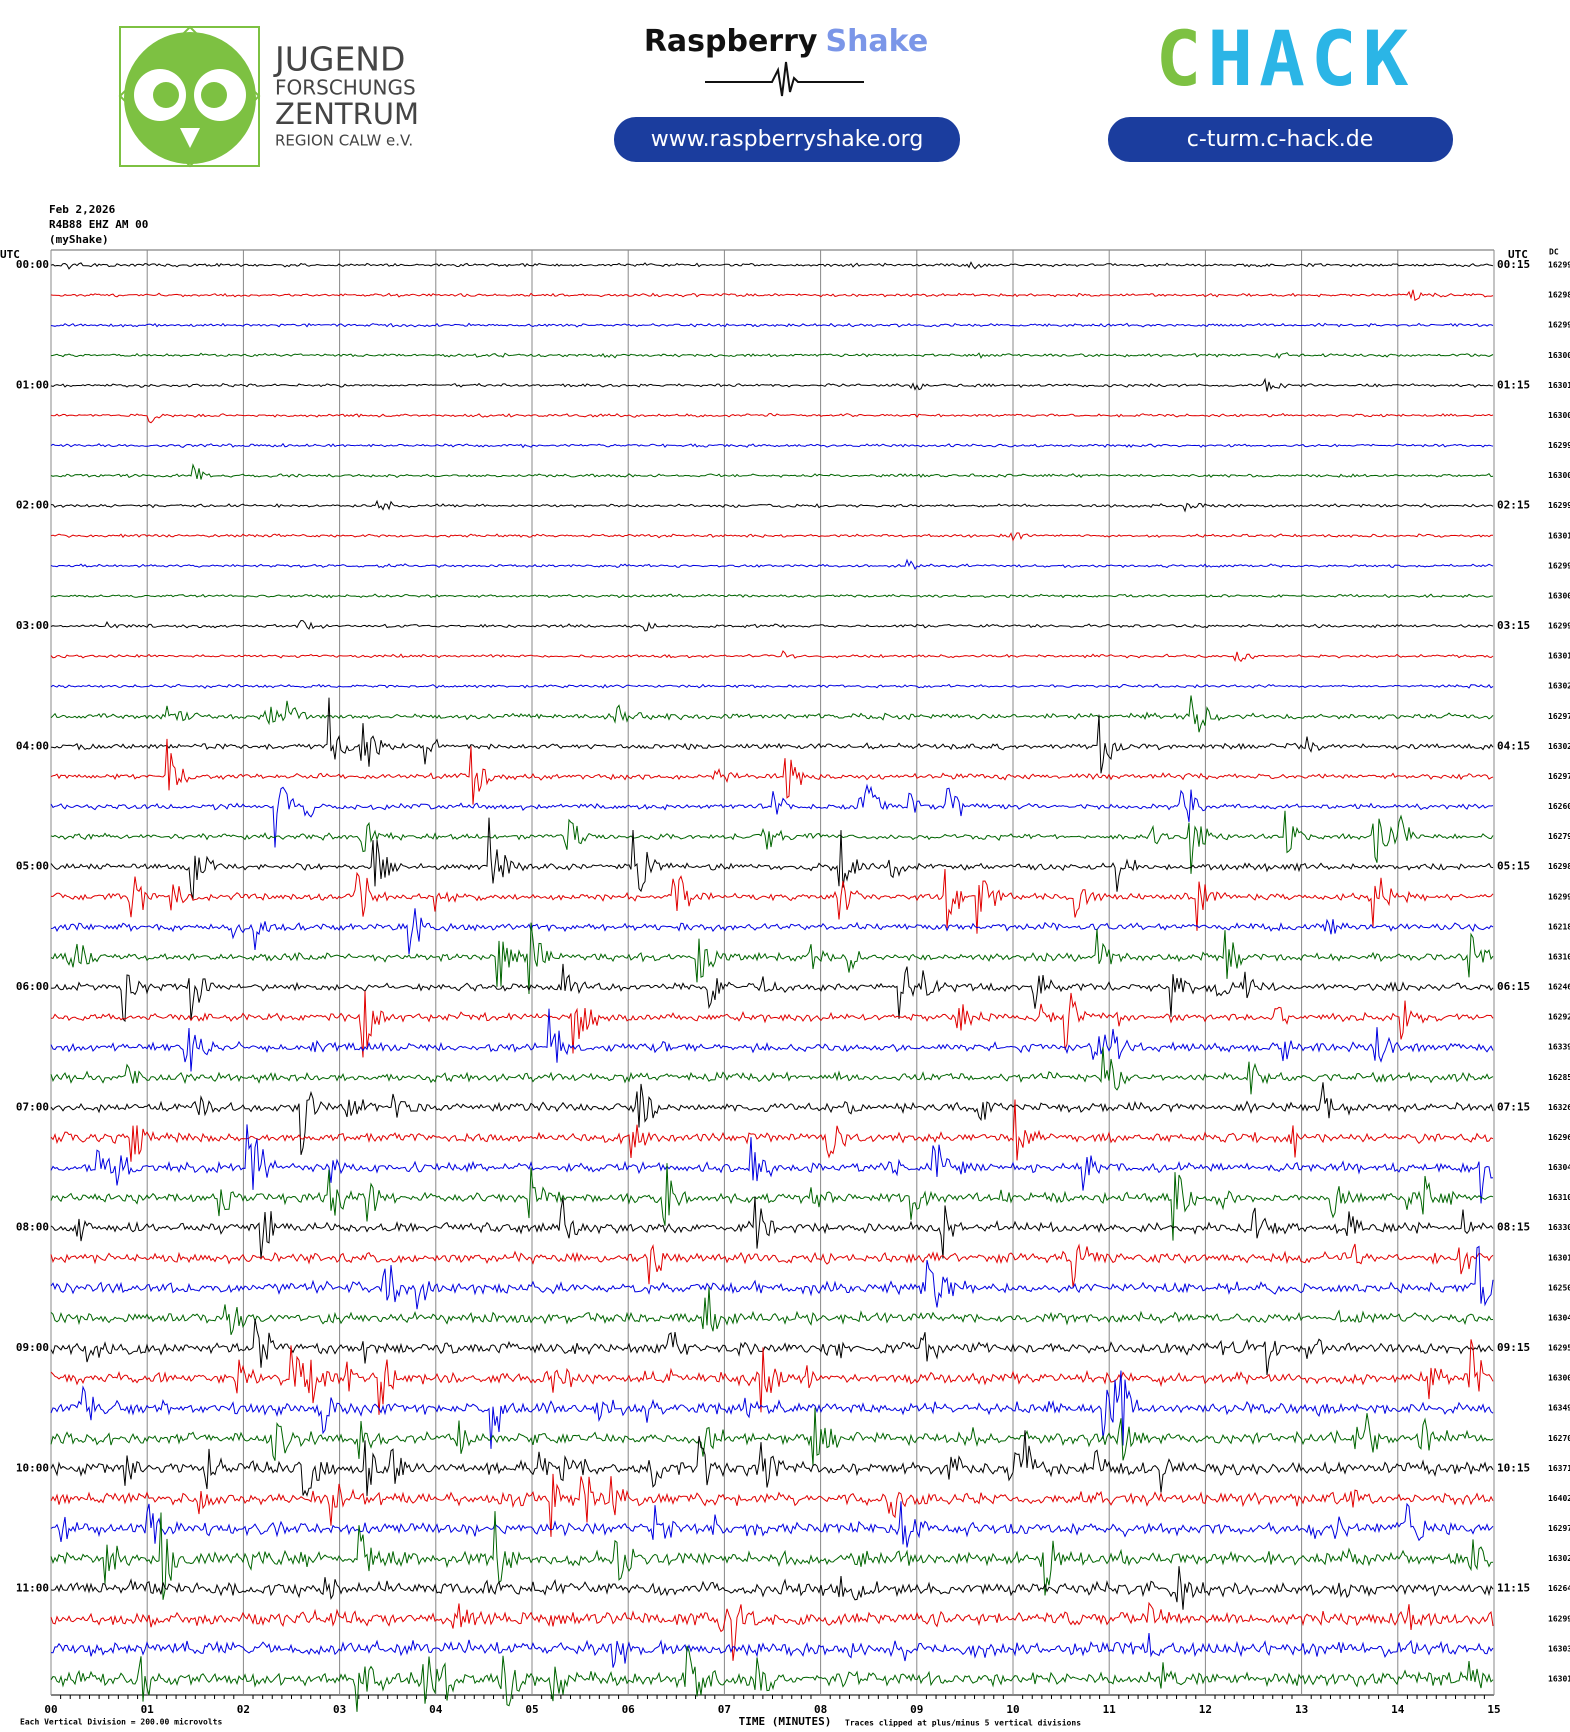 The width and height of the screenshot is (1570, 1732). What do you see at coordinates (1559, 1438) in the screenshot?
I see `dc-value: 16270` at bounding box center [1559, 1438].